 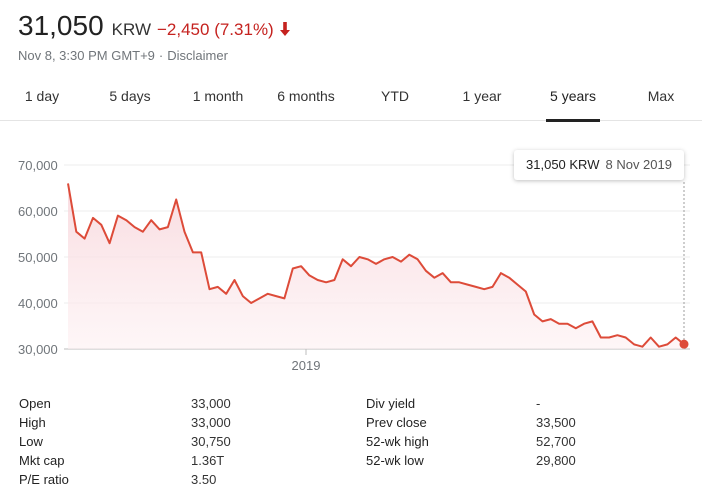 I want to click on y-tick-label: 40,000, so click(x=38, y=303).